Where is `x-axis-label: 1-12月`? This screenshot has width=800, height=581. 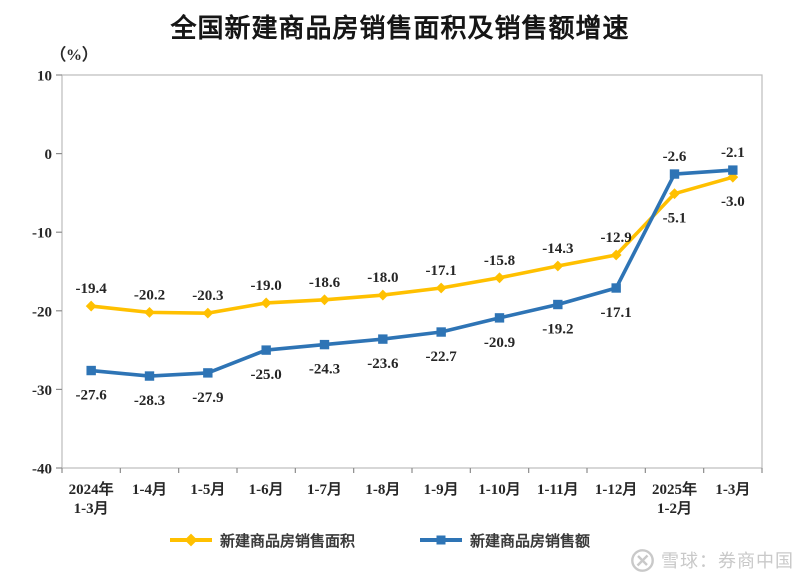 x-axis-label: 1-12月 is located at coordinates (616, 489).